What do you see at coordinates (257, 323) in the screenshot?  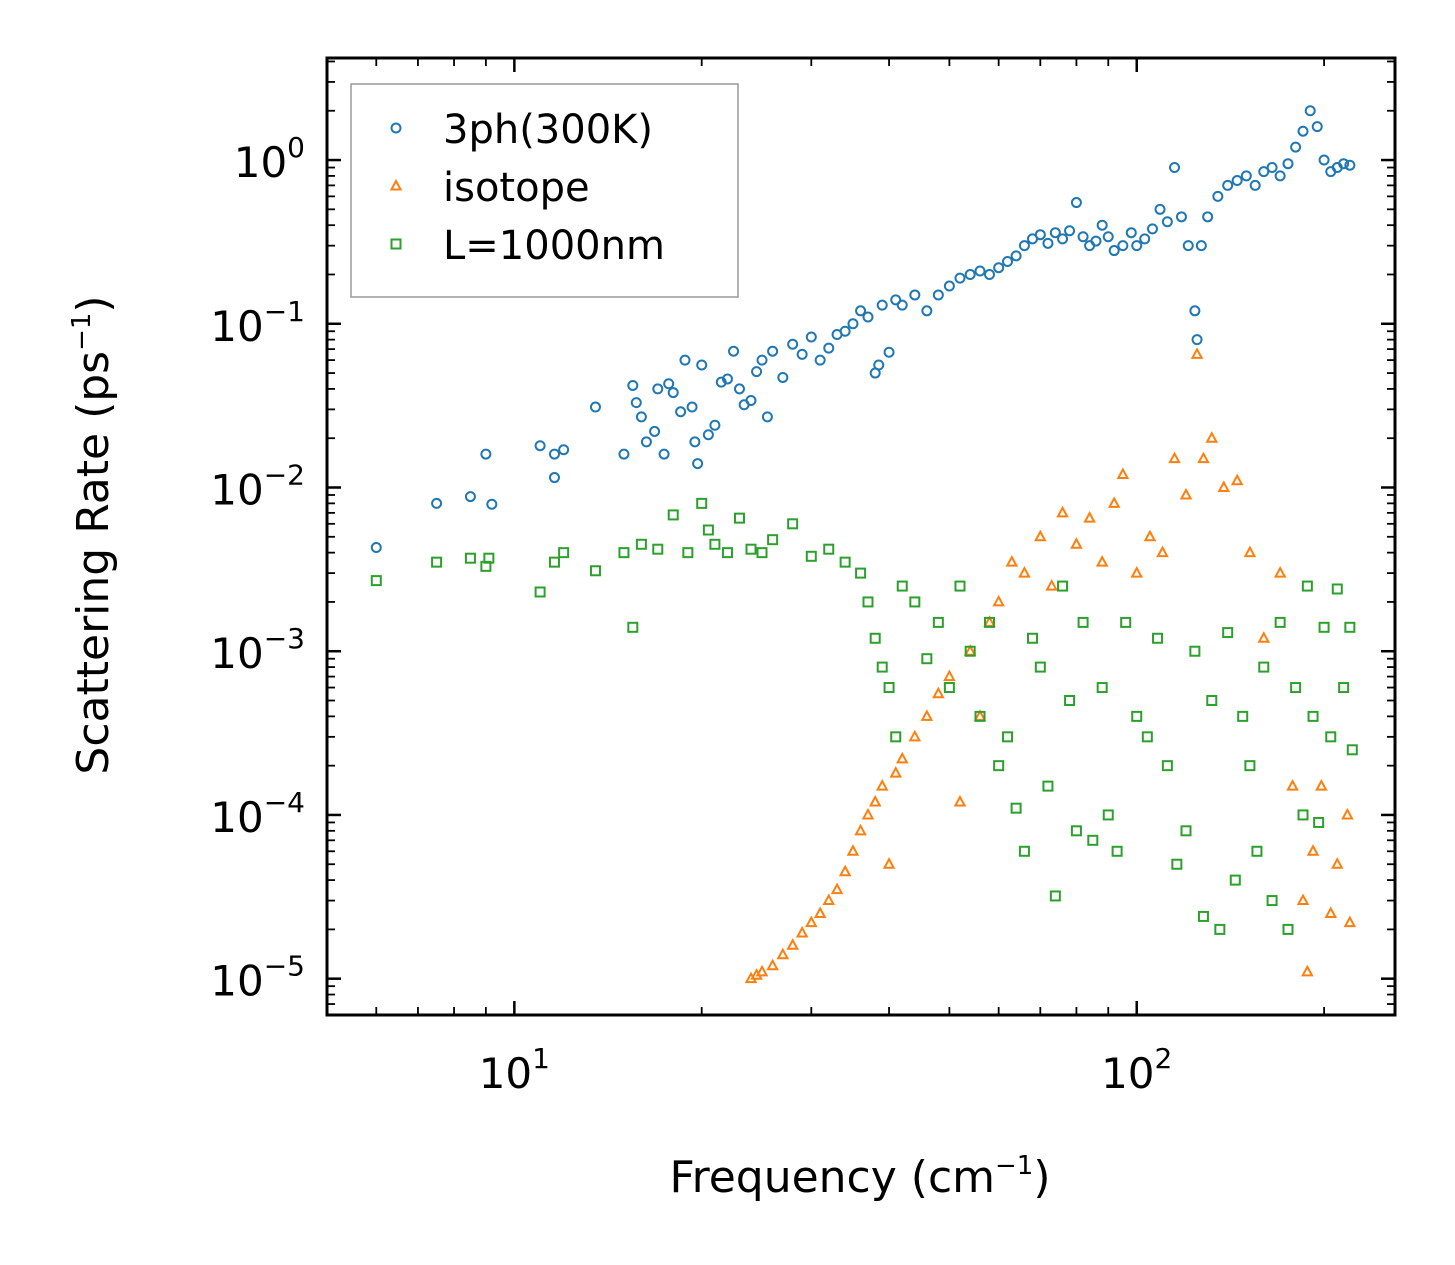 I see `y-tick-label: 10⁻¹` at bounding box center [257, 323].